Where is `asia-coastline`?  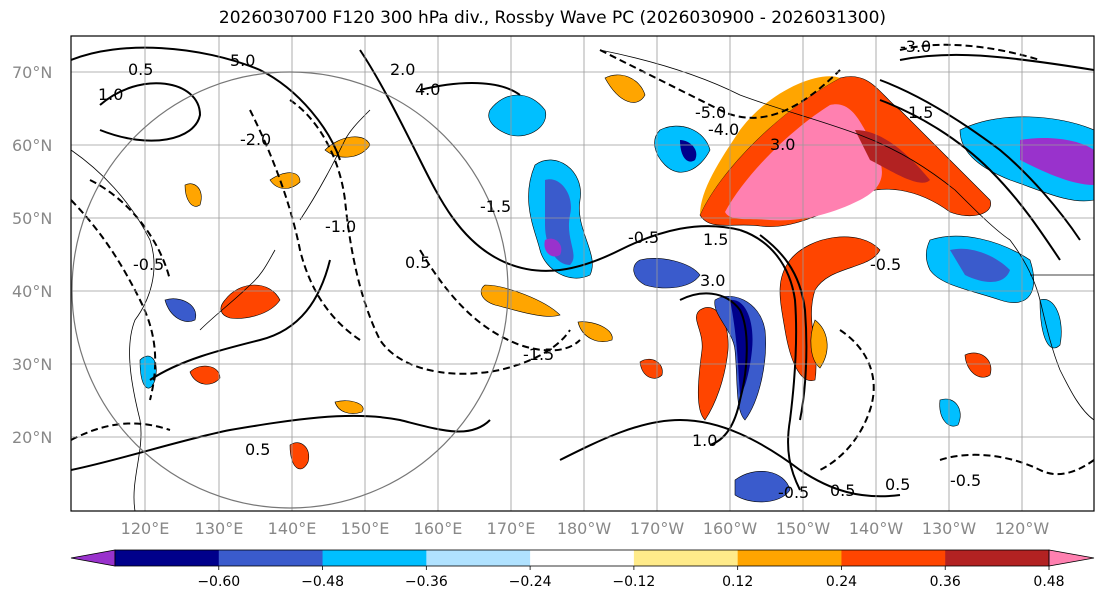
asia-coastline is located at coordinates (113, 330).